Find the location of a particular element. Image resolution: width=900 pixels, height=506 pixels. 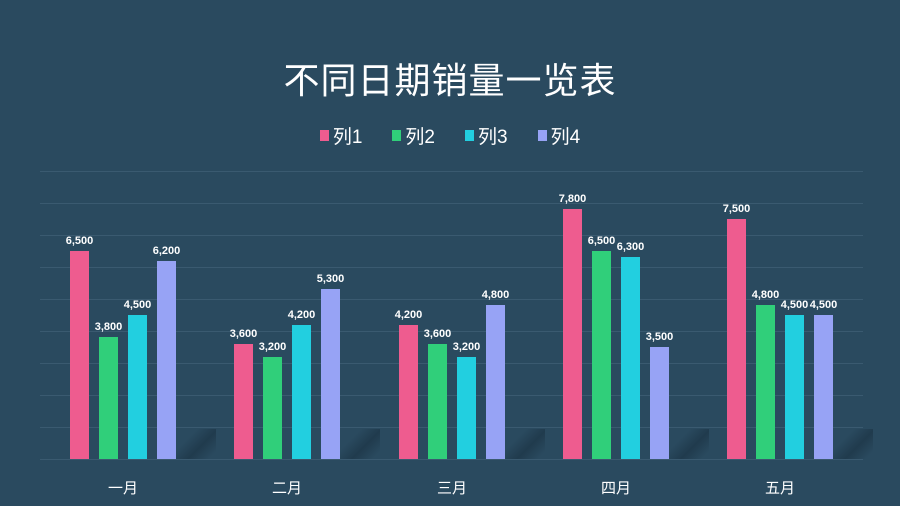

x-tick-label: 二月 is located at coordinates (286, 488).